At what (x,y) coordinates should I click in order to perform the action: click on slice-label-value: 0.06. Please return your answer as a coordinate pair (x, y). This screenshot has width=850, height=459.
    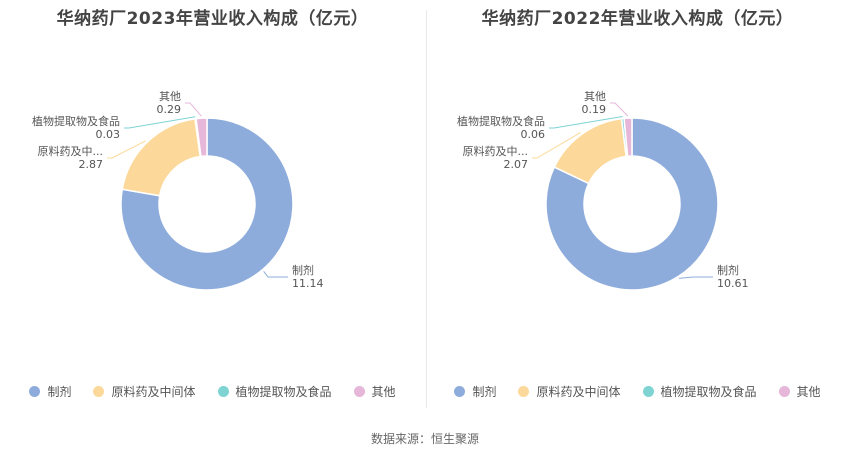
    Looking at the image, I should click on (533, 134).